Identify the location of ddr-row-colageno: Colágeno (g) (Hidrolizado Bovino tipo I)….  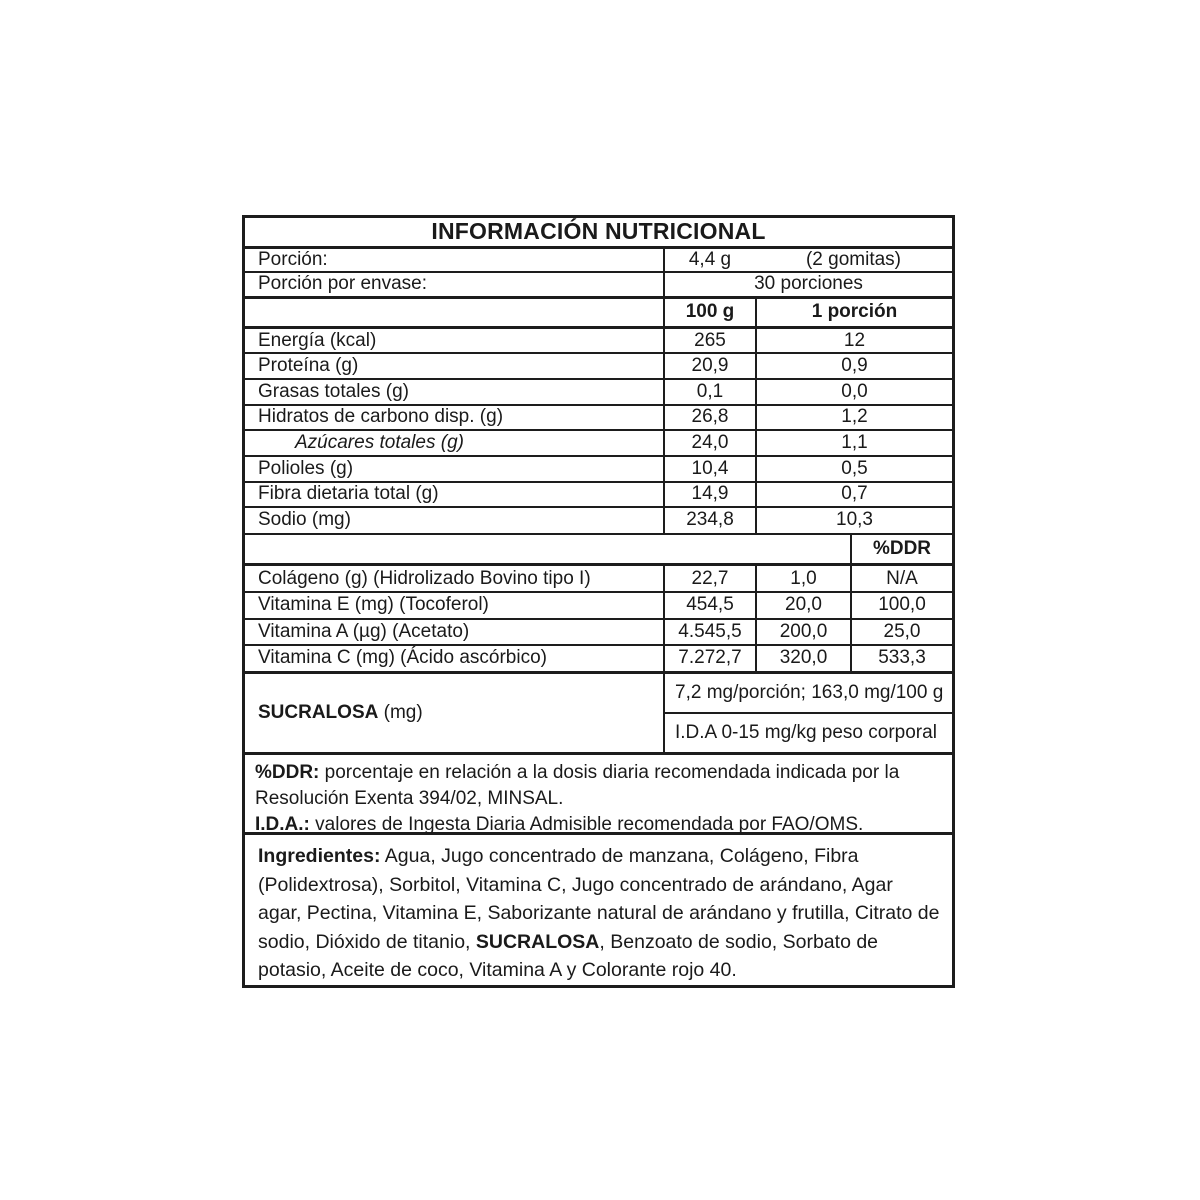
(598, 579).